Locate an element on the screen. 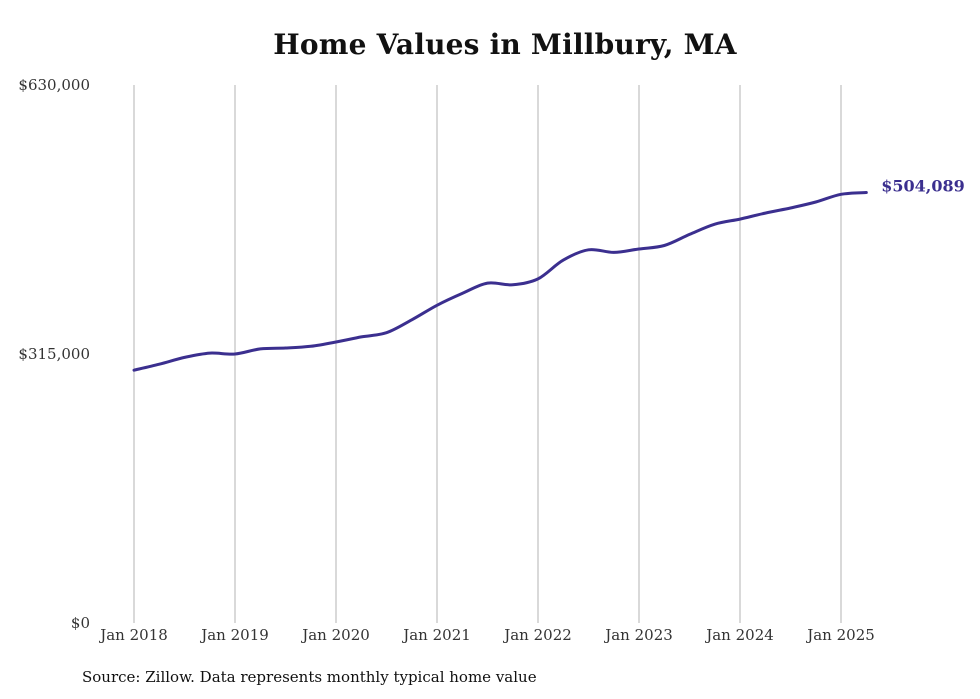 The image size is (980, 699). x-tick-label: Jan 2018 is located at coordinates (133, 635).